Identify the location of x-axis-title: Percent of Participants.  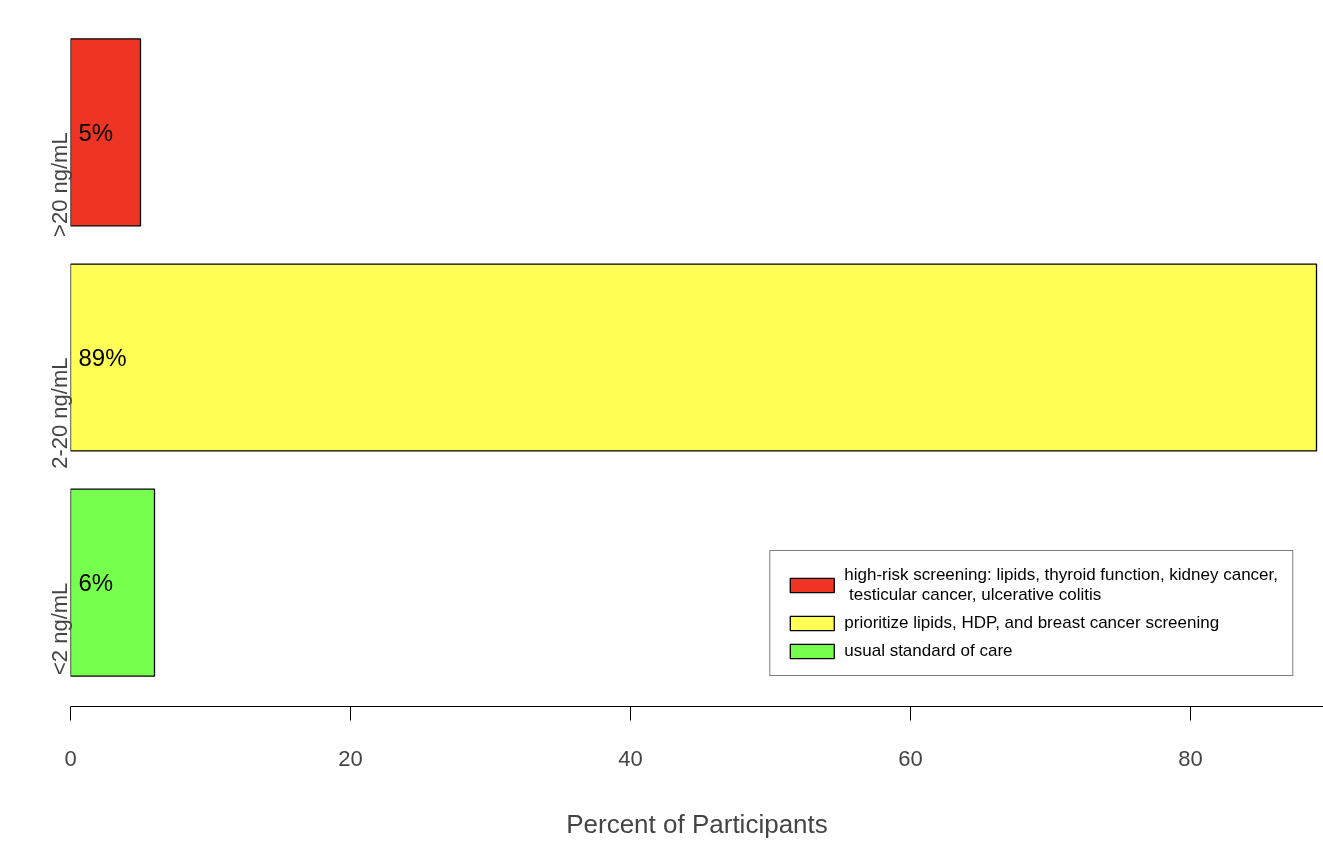
(697, 823).